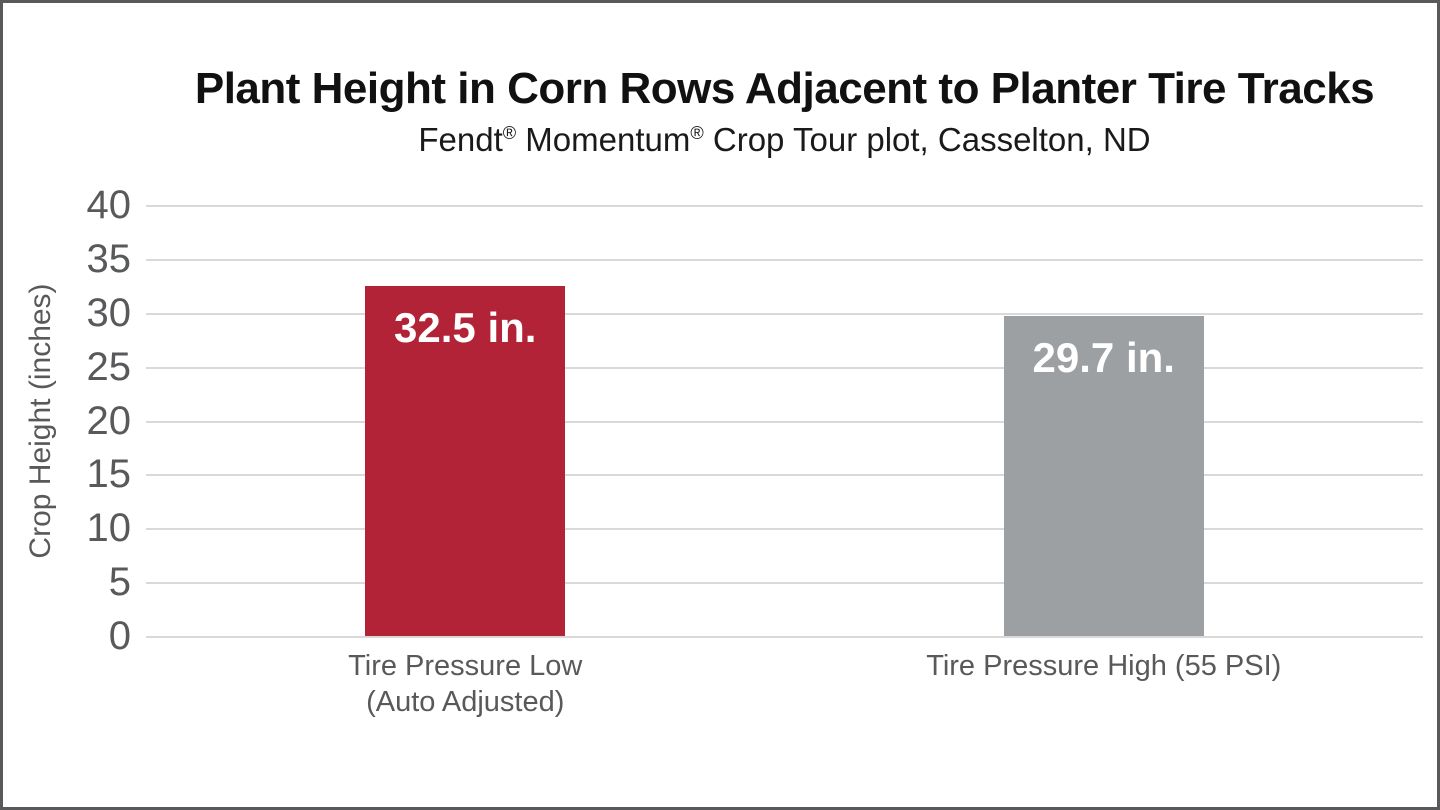 This screenshot has width=1440, height=810. I want to click on bar-value-label-1: 29.7 in., so click(1103, 357).